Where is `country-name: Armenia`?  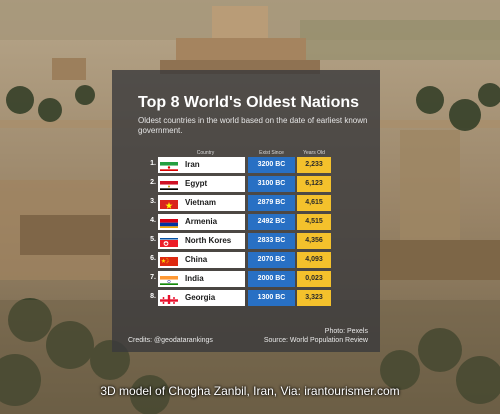 country-name: Armenia is located at coordinates (201, 221).